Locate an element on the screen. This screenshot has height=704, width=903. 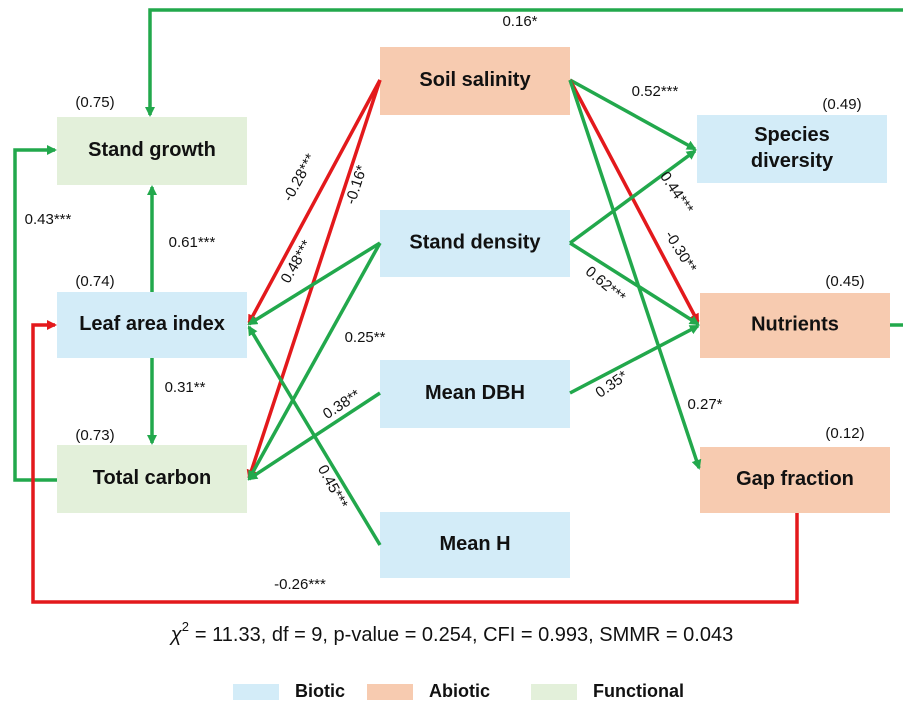
node-label-line: diversity is located at coordinates (792, 161).